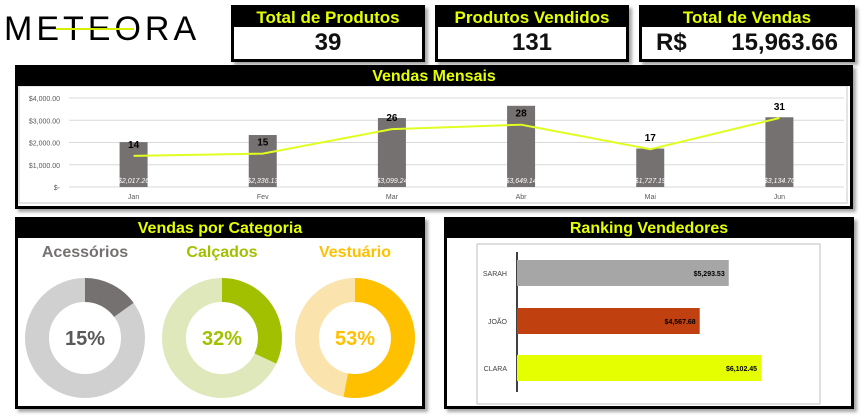 This screenshot has width=864, height=416. Describe the element at coordinates (649, 229) in the screenshot. I see `ranking-title: Ranking Vendedores` at that location.